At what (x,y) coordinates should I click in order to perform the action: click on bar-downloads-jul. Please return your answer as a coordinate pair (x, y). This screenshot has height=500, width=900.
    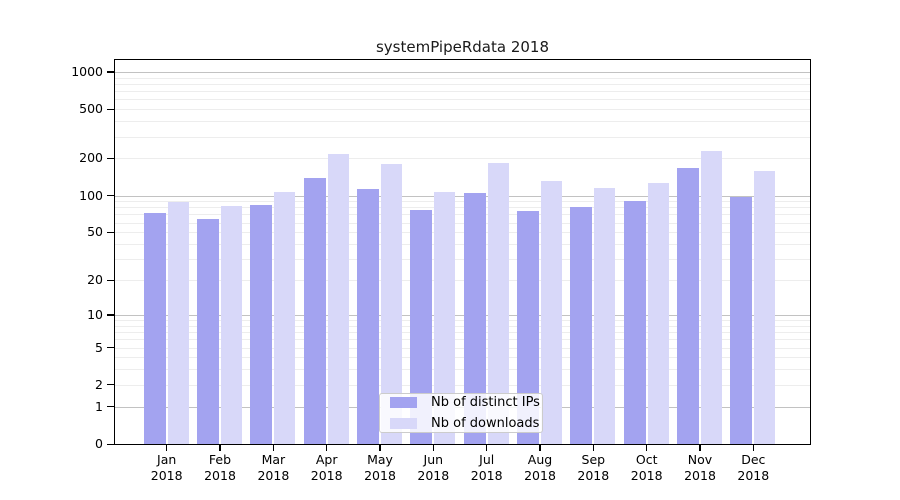
    Looking at the image, I should click on (498, 303).